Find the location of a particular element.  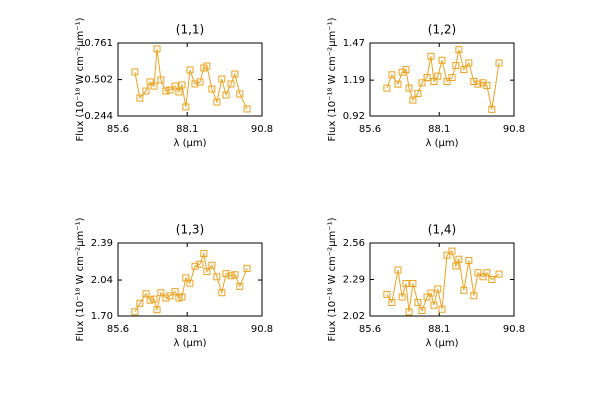

subplot-title: (1,4) is located at coordinates (442, 230).